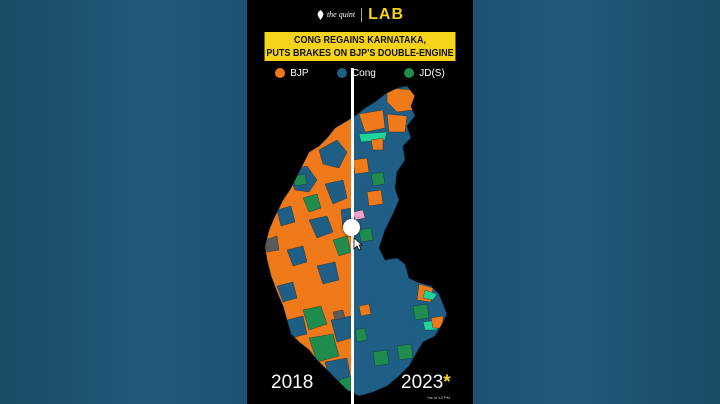 Image resolution: width=720 pixels, height=404 pixels. I want to click on legend-item-jds: JD(S), so click(424, 73).